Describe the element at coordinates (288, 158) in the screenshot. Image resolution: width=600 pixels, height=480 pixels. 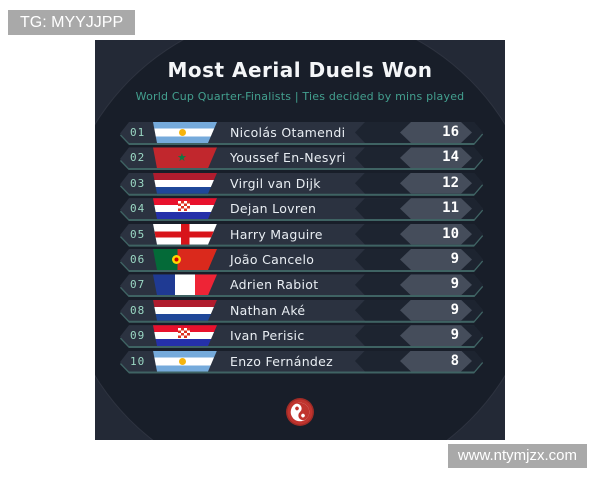
I see `player-name: Youssef En-Nesyri` at that location.